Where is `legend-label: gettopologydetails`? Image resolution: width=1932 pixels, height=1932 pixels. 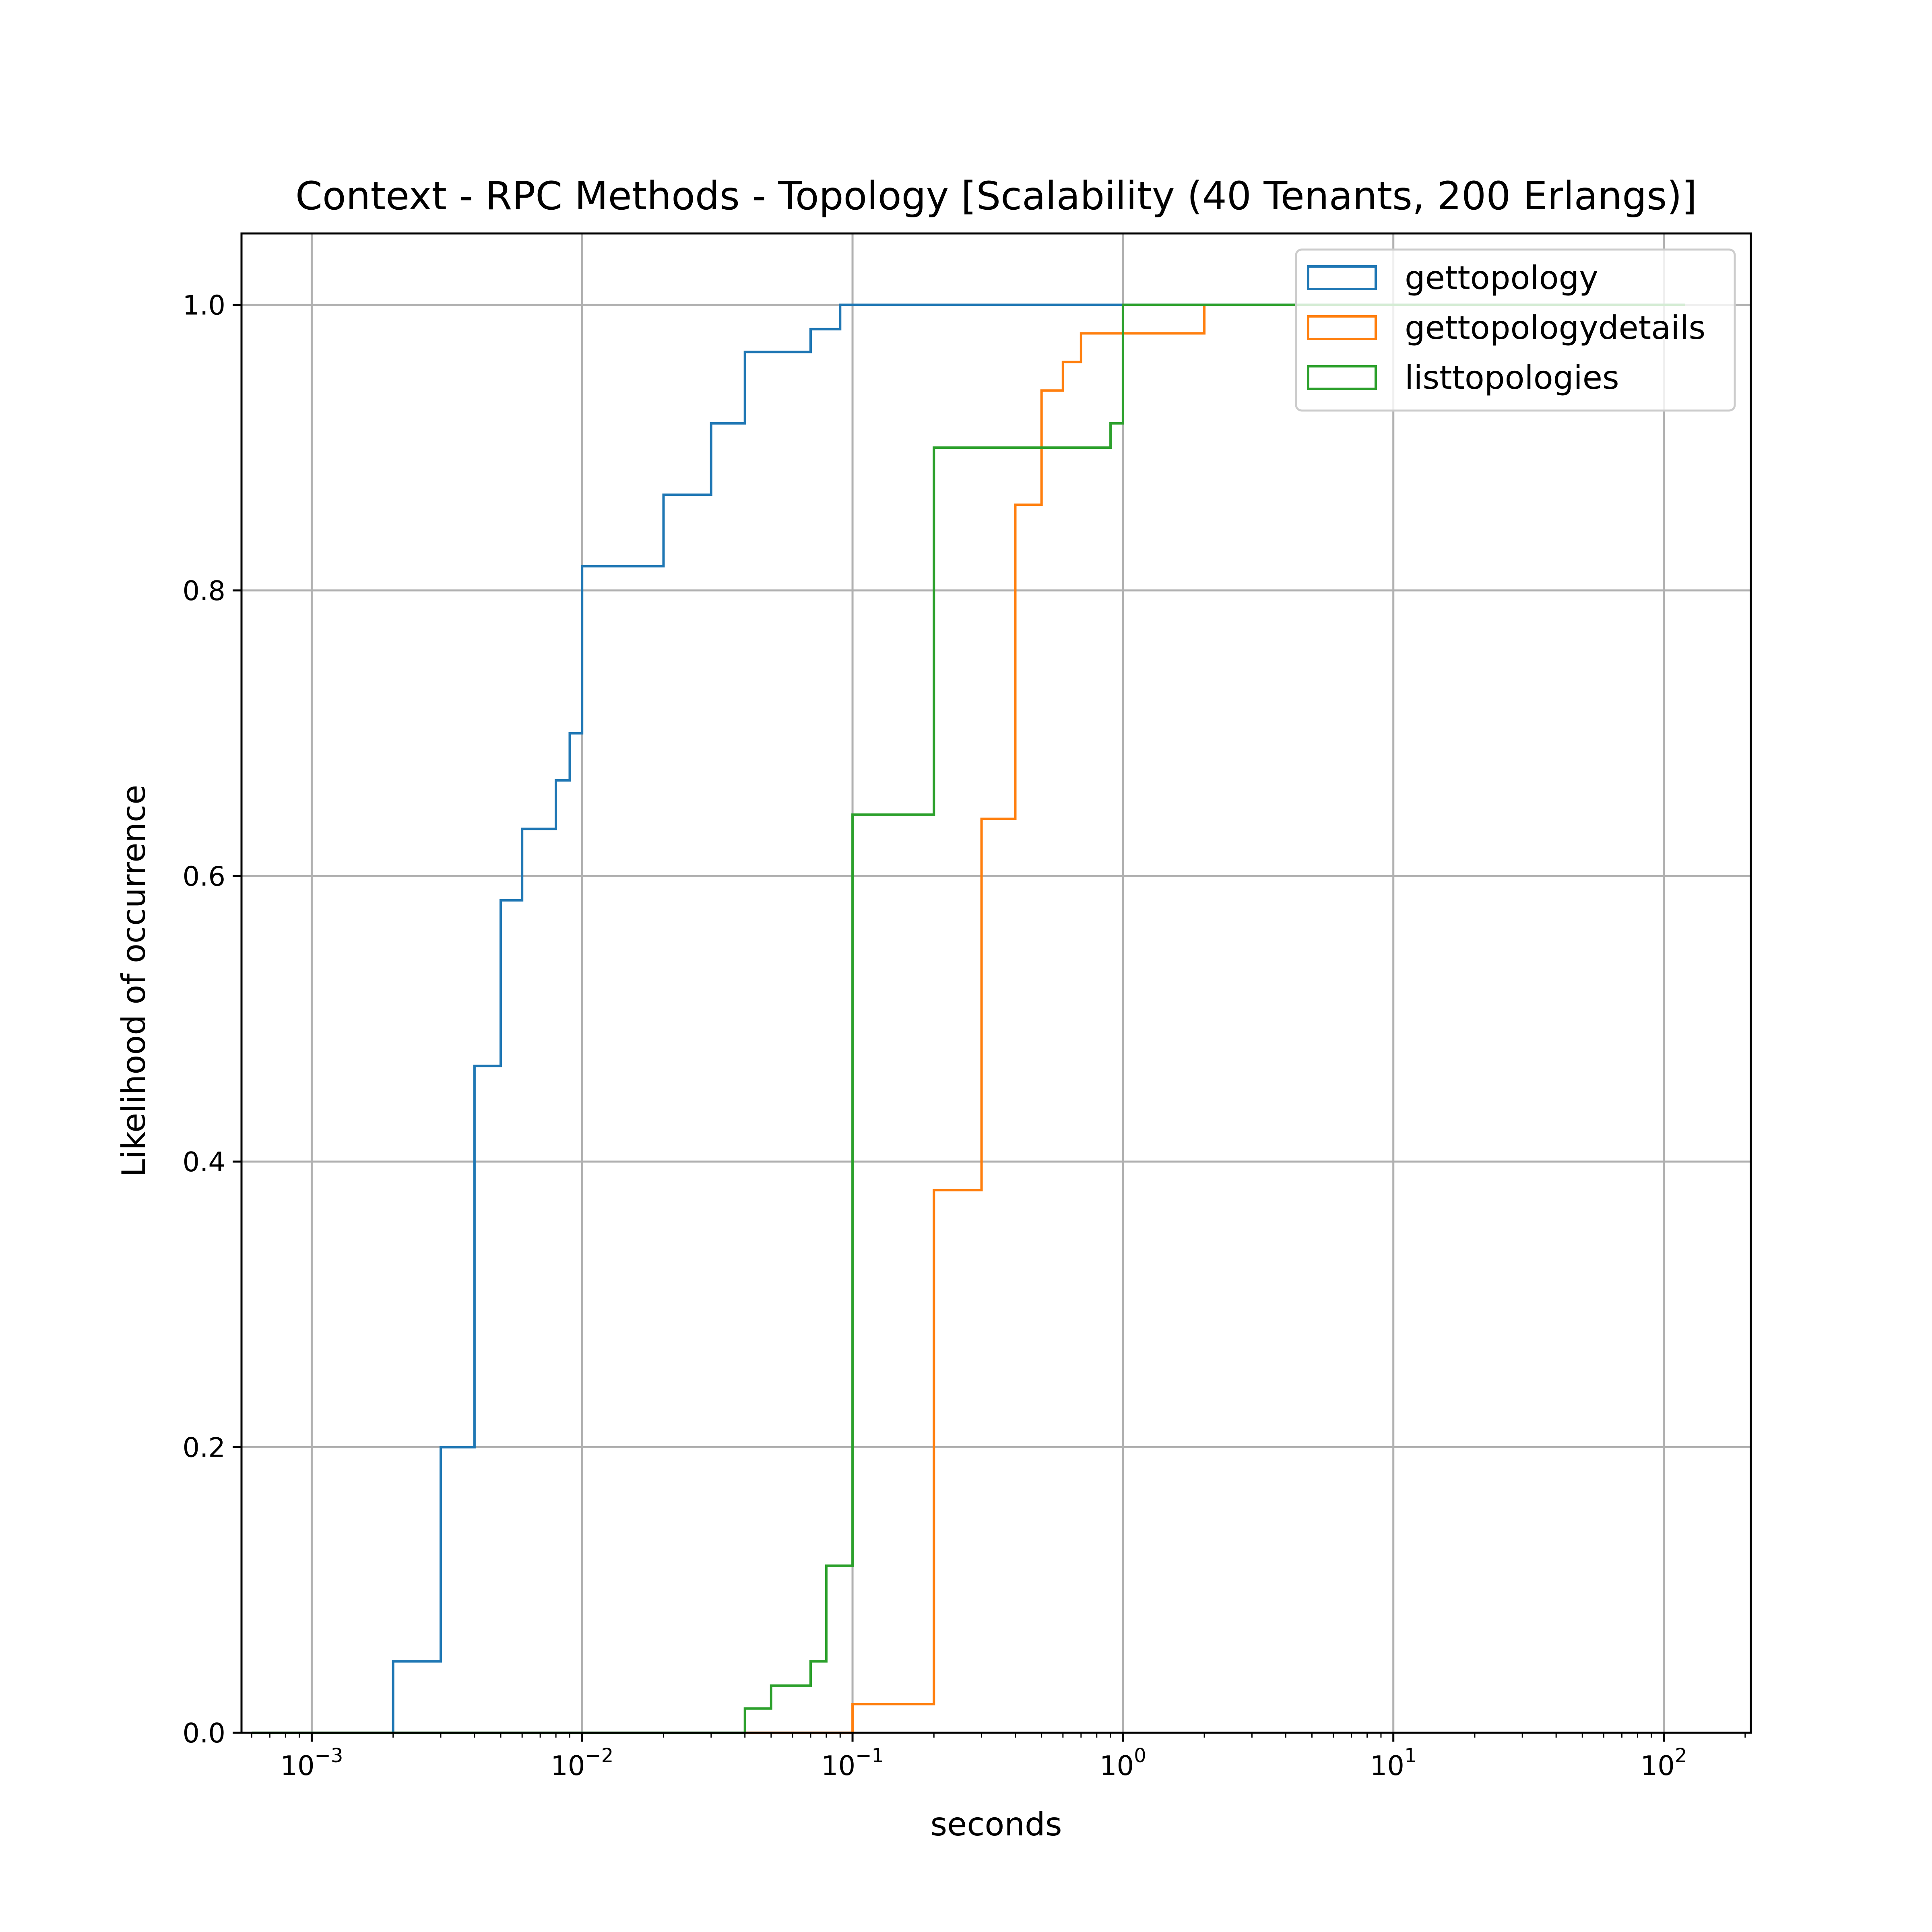 legend-label: gettopologydetails is located at coordinates (1555, 328).